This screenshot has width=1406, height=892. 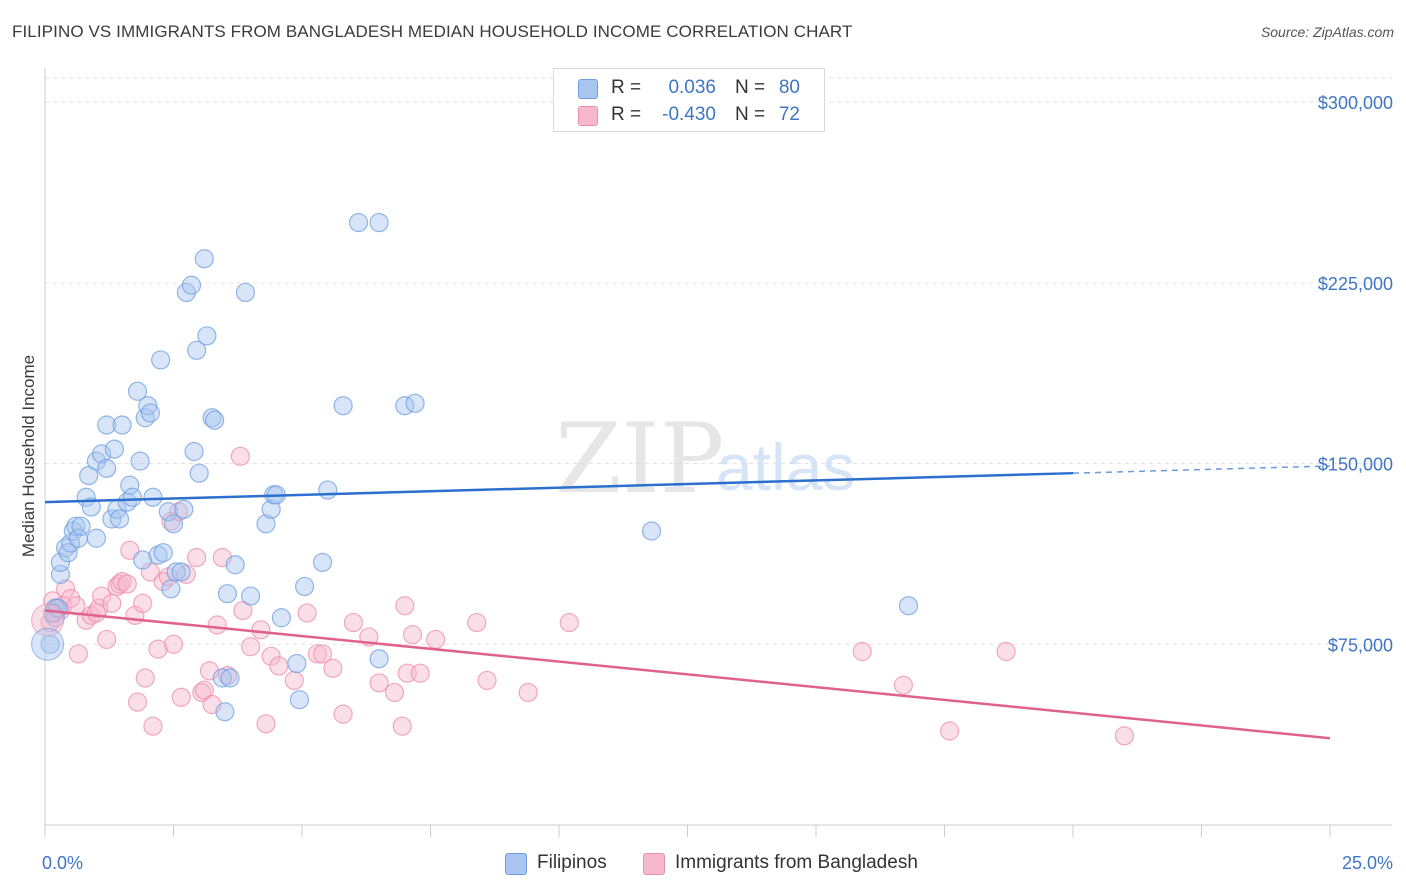 I want to click on y-tick-label: $75,000, so click(x=1360, y=645).